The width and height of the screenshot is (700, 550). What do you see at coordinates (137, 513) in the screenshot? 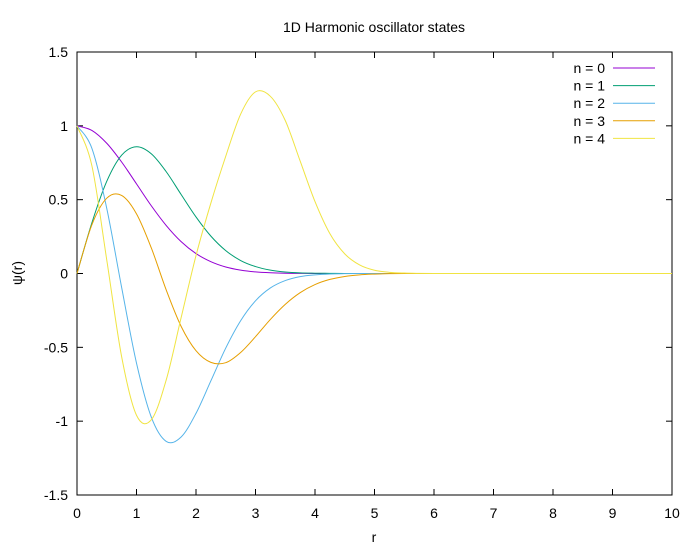
I see `x-tick-label: 1` at bounding box center [137, 513].